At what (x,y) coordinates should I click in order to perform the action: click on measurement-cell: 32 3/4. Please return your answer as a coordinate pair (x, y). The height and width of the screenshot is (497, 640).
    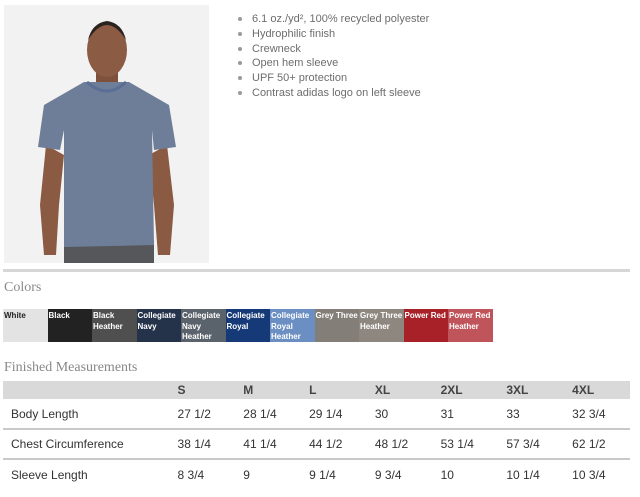
    Looking at the image, I should click on (597, 414).